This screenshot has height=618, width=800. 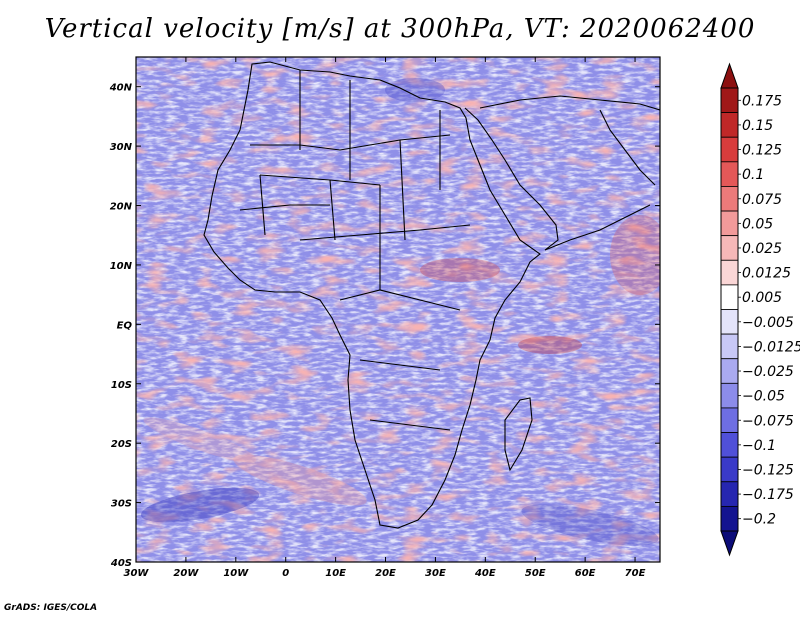 I want to click on lon-tick-label: 70E, so click(x=635, y=573).